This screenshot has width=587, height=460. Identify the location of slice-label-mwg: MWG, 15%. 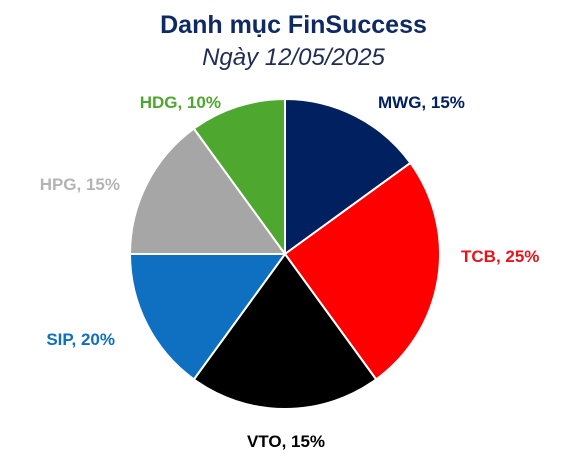
(421, 102).